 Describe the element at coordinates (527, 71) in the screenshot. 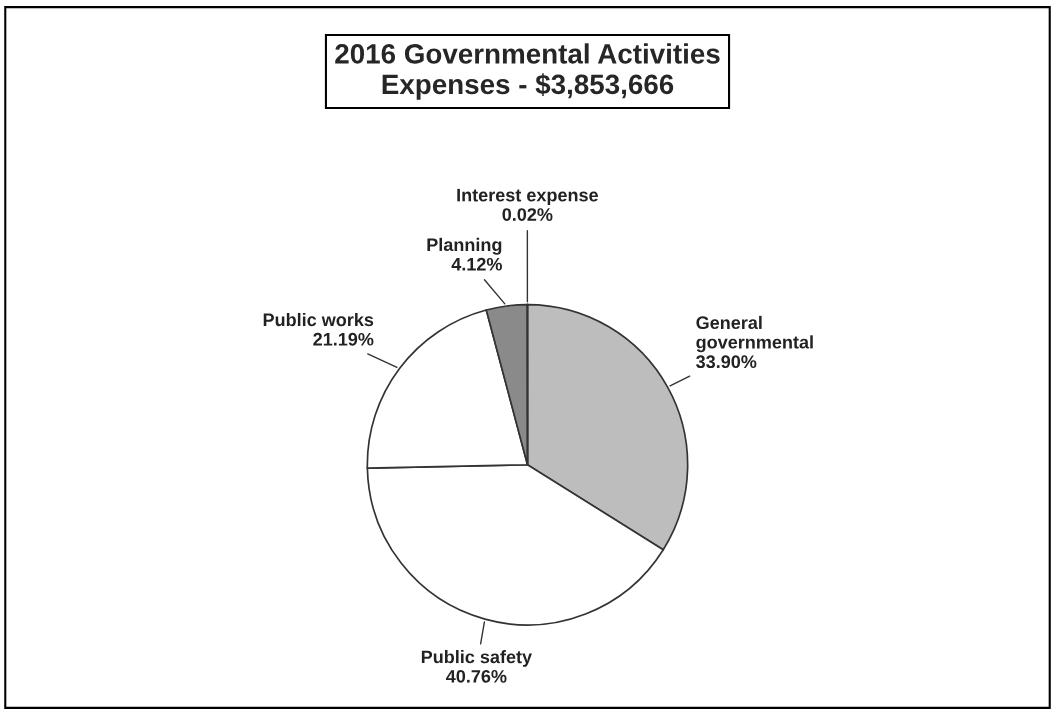

I see `chart-title: 2016 Governmental Activities Expenses - $3,853,666` at that location.